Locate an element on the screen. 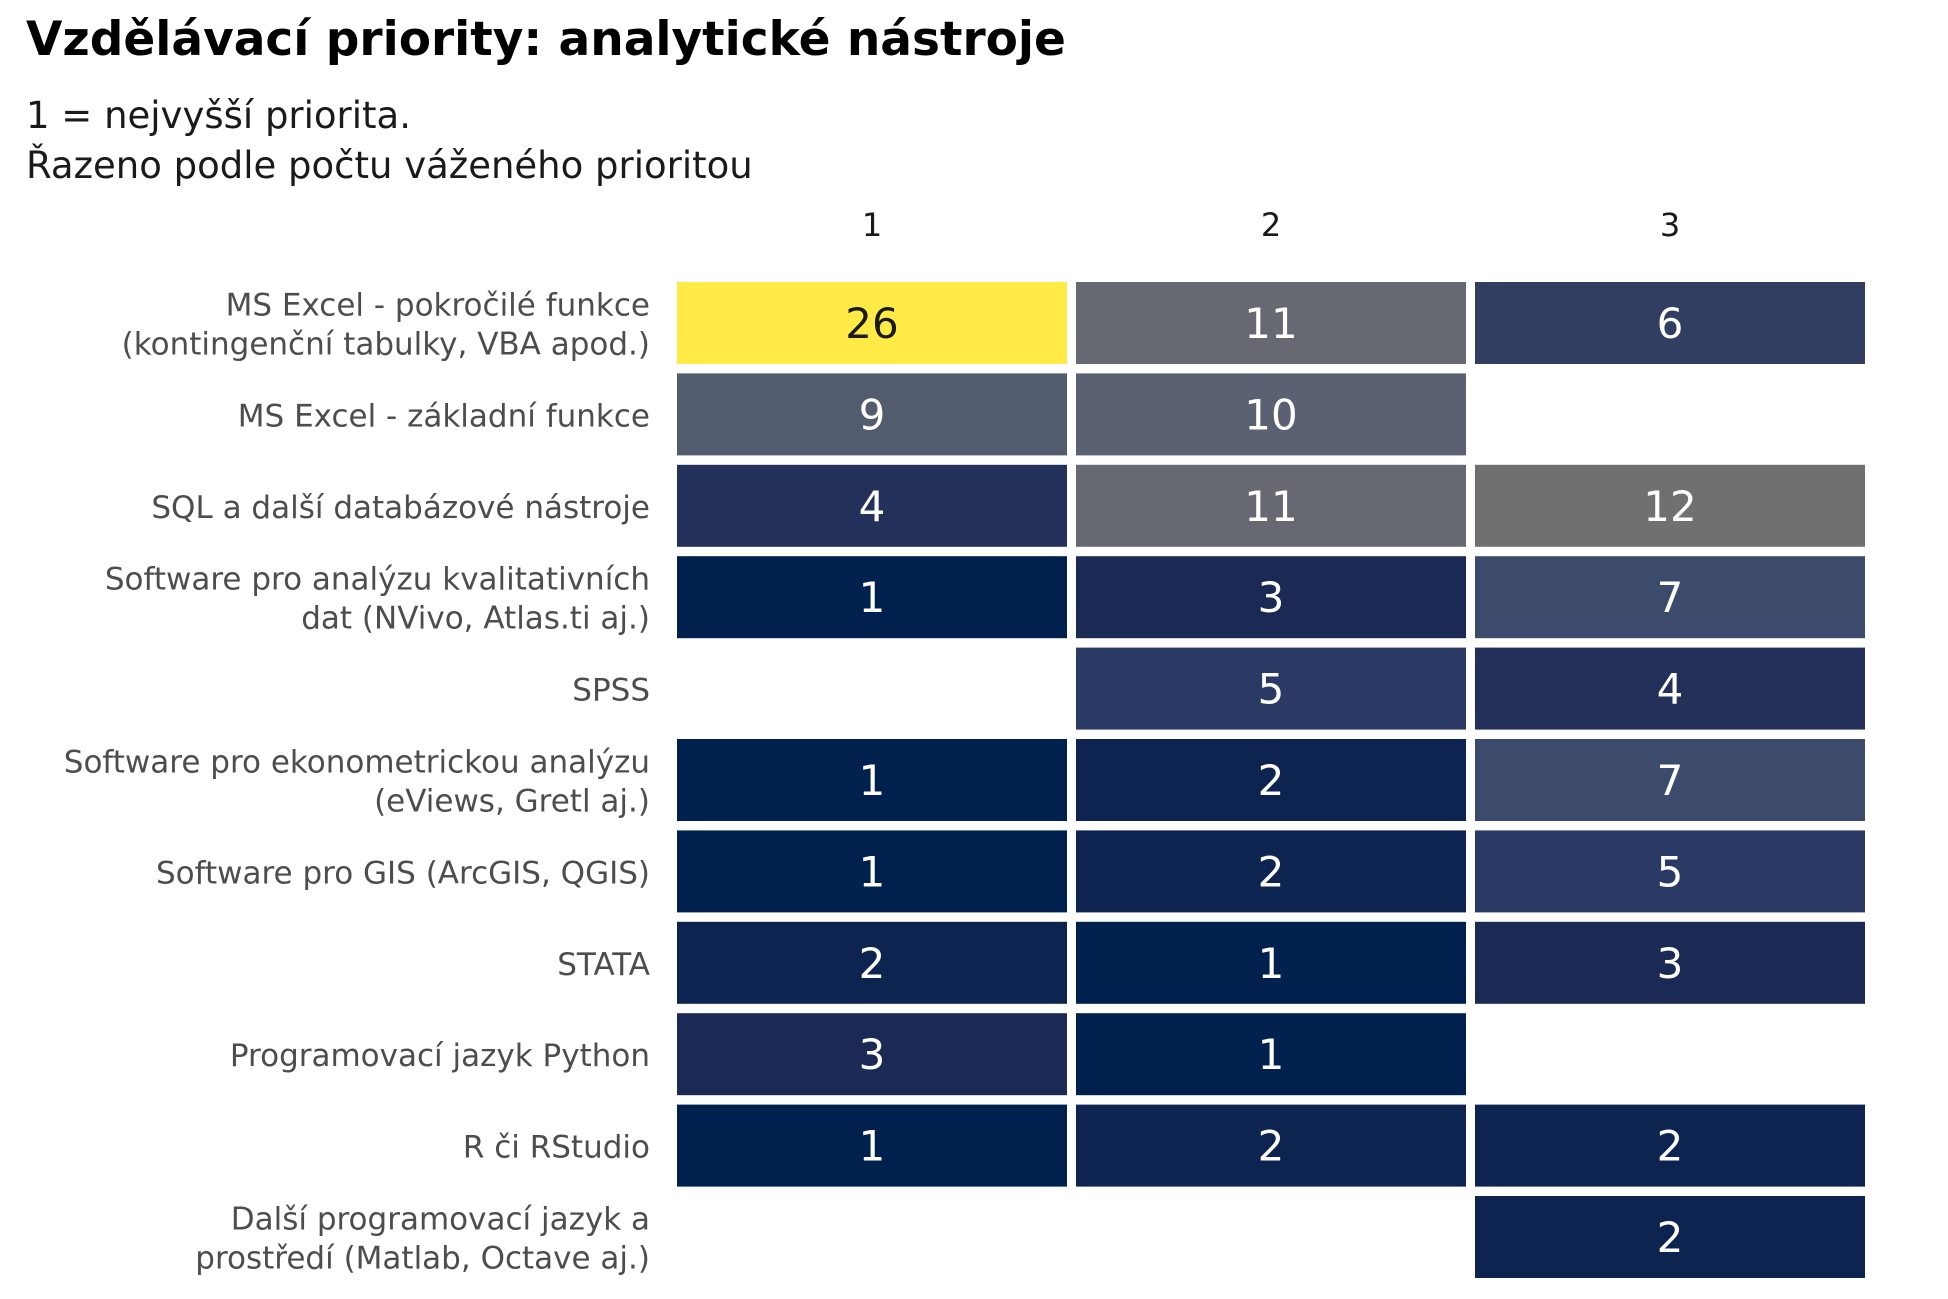 The width and height of the screenshot is (1948, 1299). y-tick-label: Programovací jazyk Python is located at coordinates (440, 1056).